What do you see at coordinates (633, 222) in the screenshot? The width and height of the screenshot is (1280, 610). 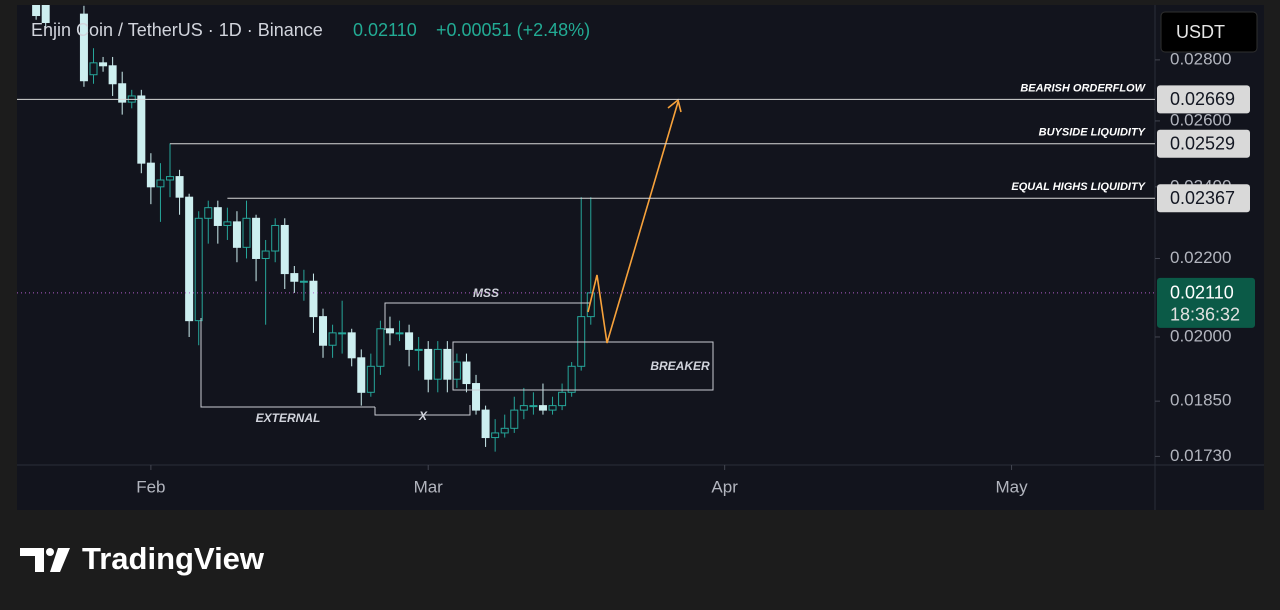 I see `projection-arrow` at bounding box center [633, 222].